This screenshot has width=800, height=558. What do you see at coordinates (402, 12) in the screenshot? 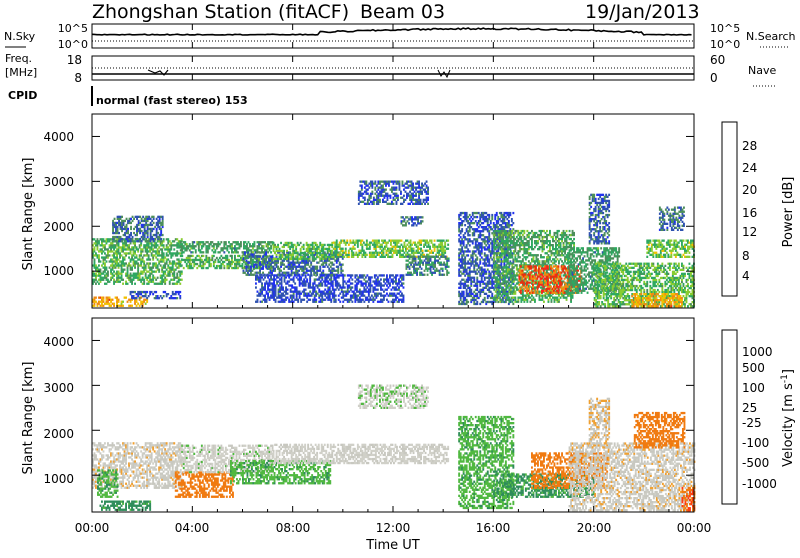
I see `beam-label: Beam 03` at bounding box center [402, 12].